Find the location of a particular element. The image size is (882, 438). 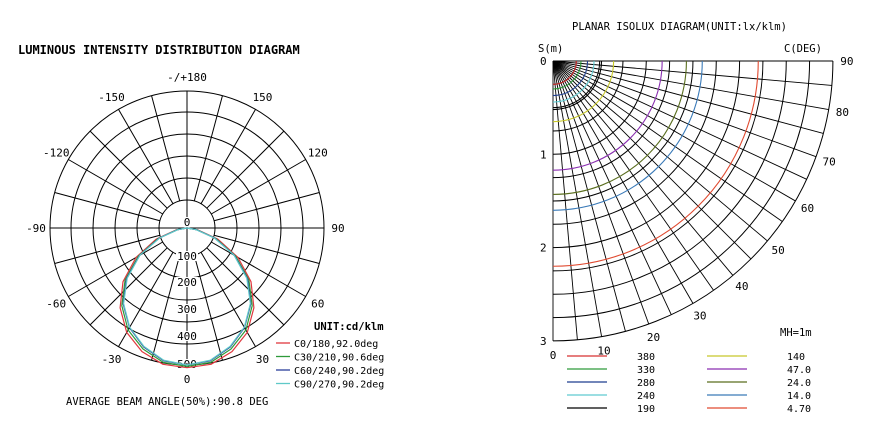

polar-curves is located at coordinates (187, 298).